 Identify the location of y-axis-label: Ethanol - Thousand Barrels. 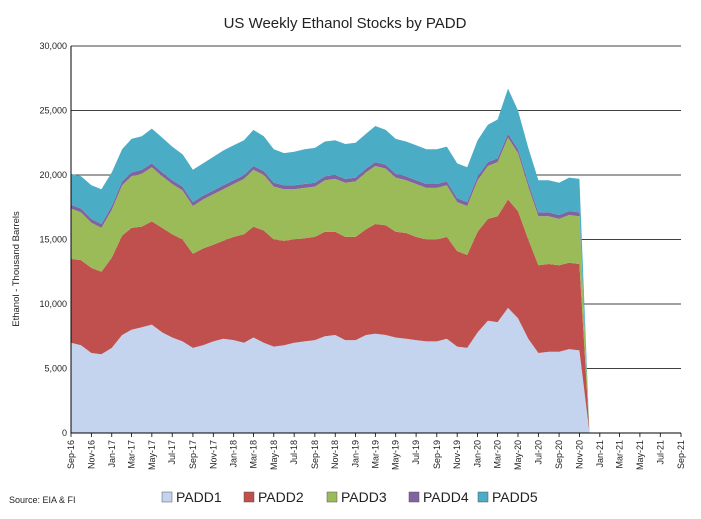
(16, 269).